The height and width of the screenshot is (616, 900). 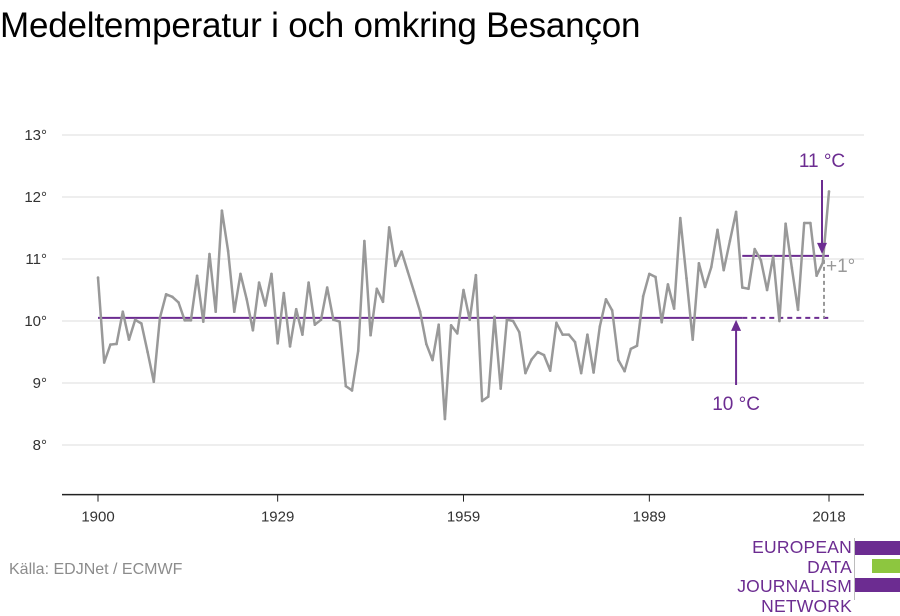 I want to click on data-point-1934, so click(x=308, y=282).